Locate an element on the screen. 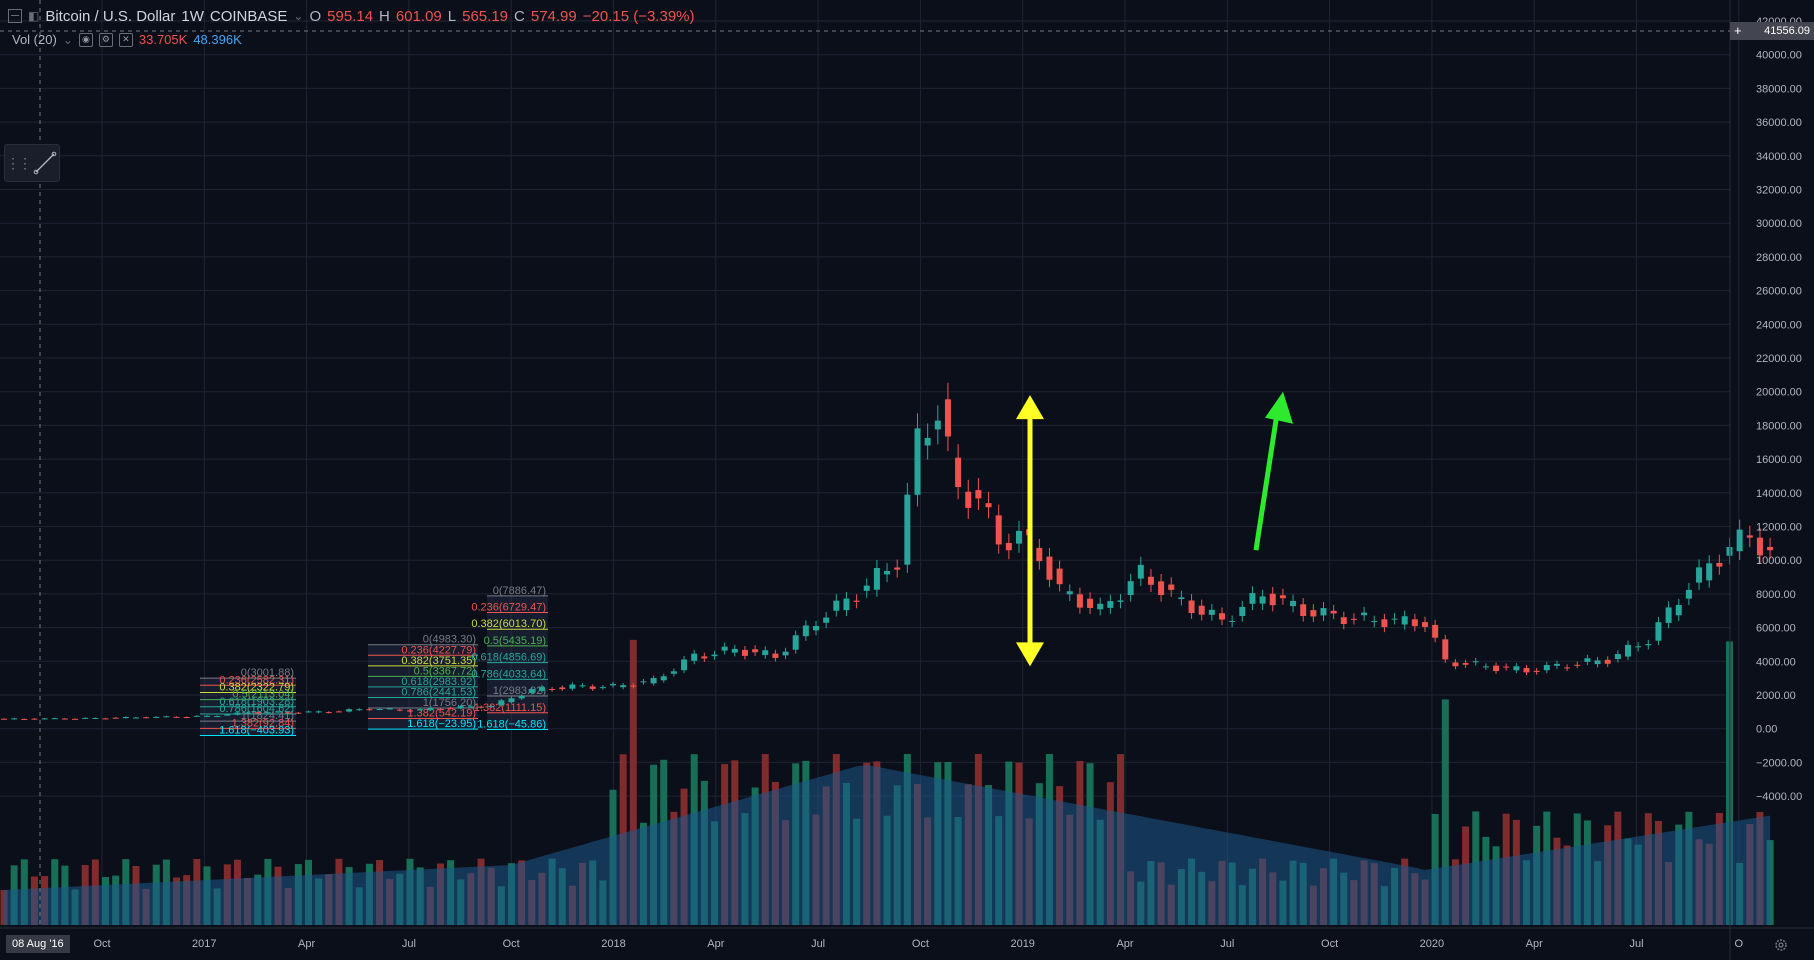 This screenshot has height=960, width=1814. floating-drawing-toolbar: ⋮⋮ is located at coordinates (32, 163).